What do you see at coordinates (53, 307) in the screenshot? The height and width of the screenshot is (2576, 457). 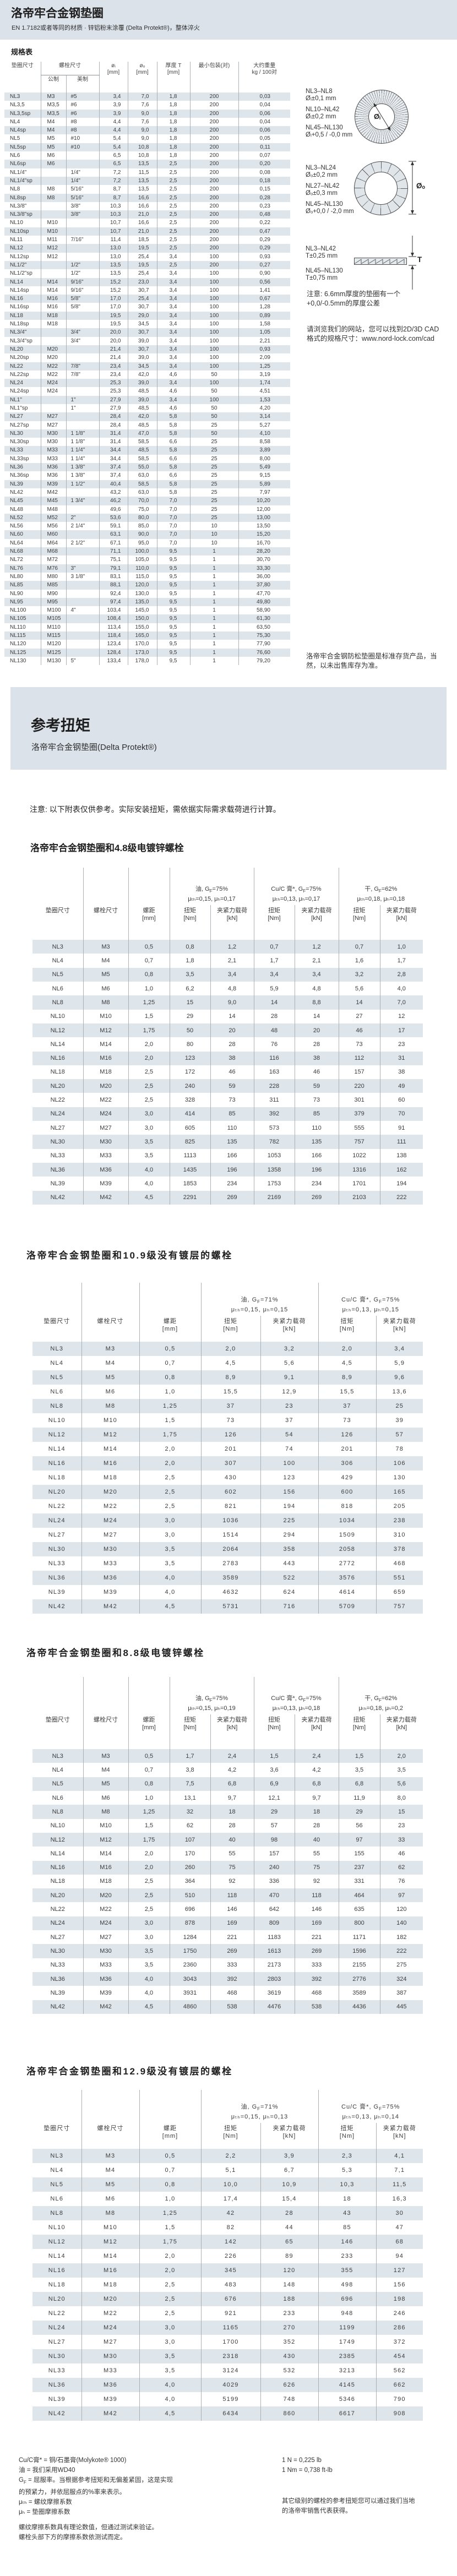 I see `table-cell: M16` at bounding box center [53, 307].